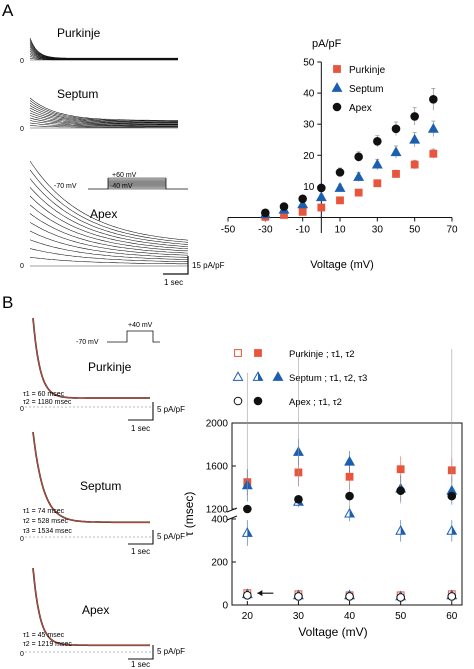 This screenshot has width=474, height=669. I want to click on protocol-b-hold-voltage: -70 mV, so click(87, 342).